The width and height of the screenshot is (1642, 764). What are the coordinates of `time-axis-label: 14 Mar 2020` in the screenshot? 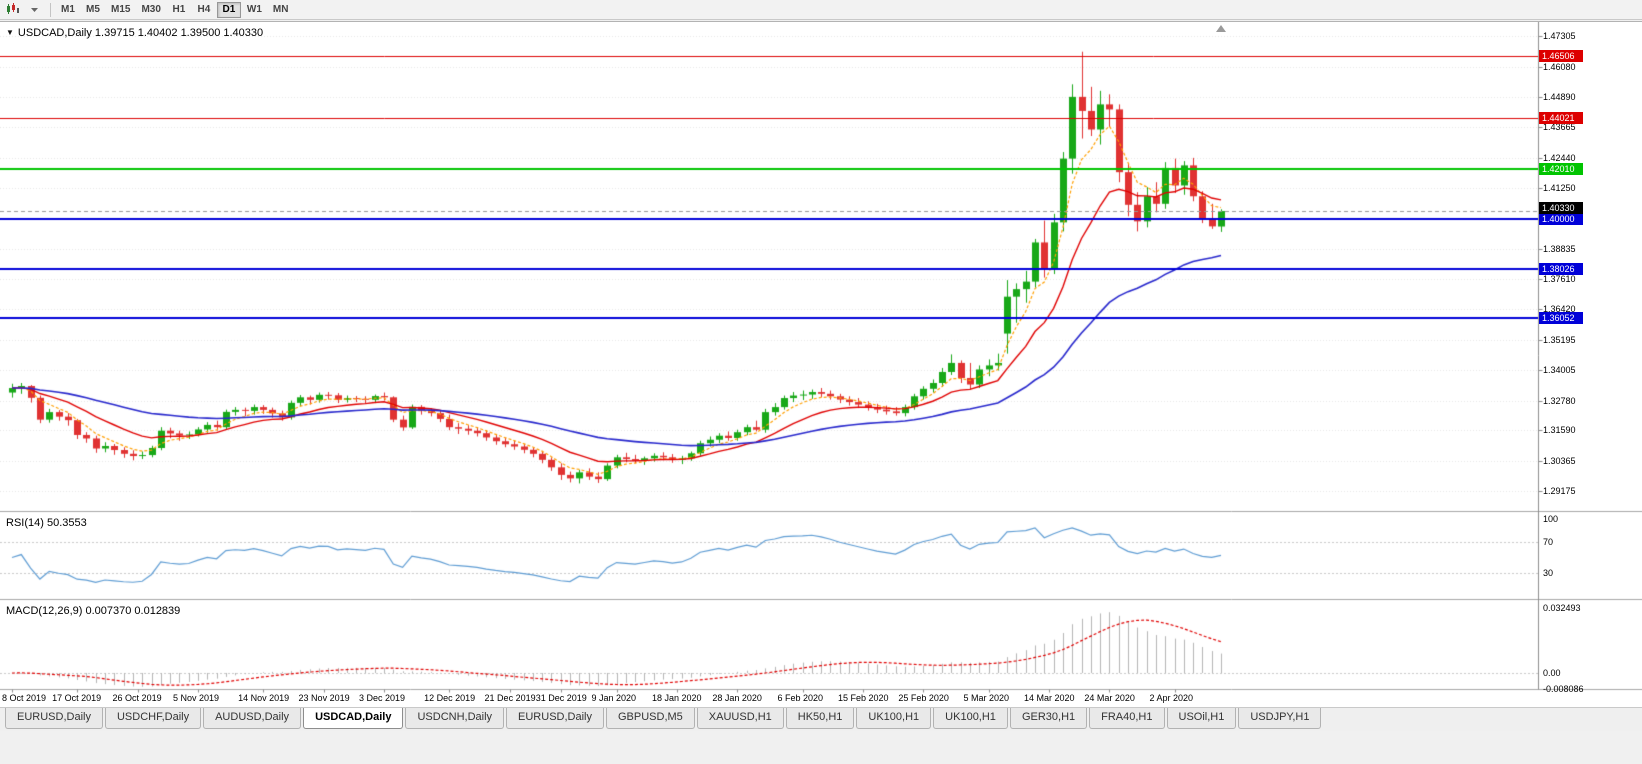 It's located at (1049, 698).